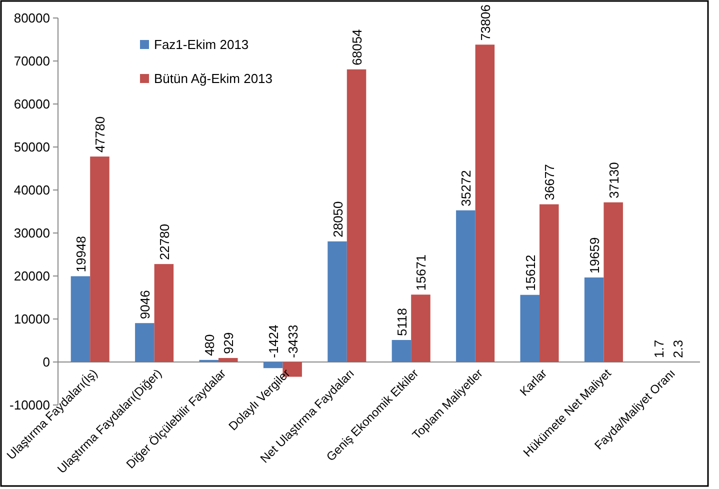 This screenshot has width=719, height=489. I want to click on data-label: 1.7, so click(658, 349).